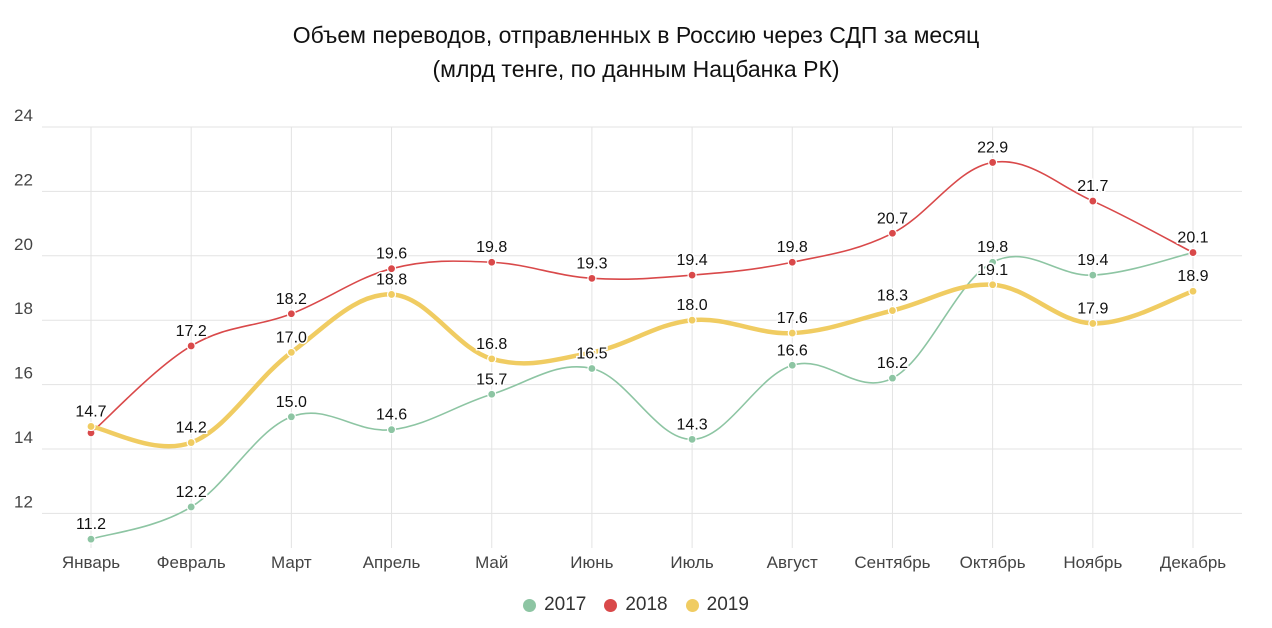 This screenshot has width=1272, height=628. Describe the element at coordinates (892, 562) in the screenshot. I see `x-tick-label: Сентябрь` at that location.